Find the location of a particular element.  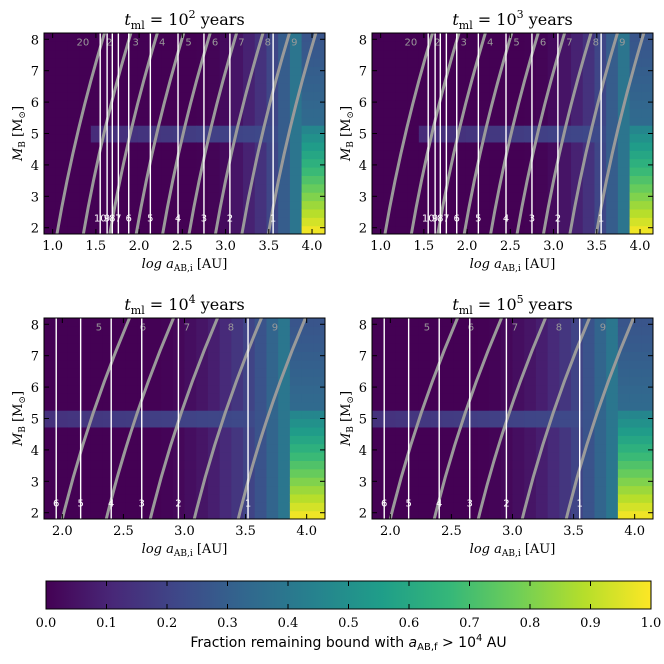

colorbar-tick-label: 0.6 is located at coordinates (409, 623).